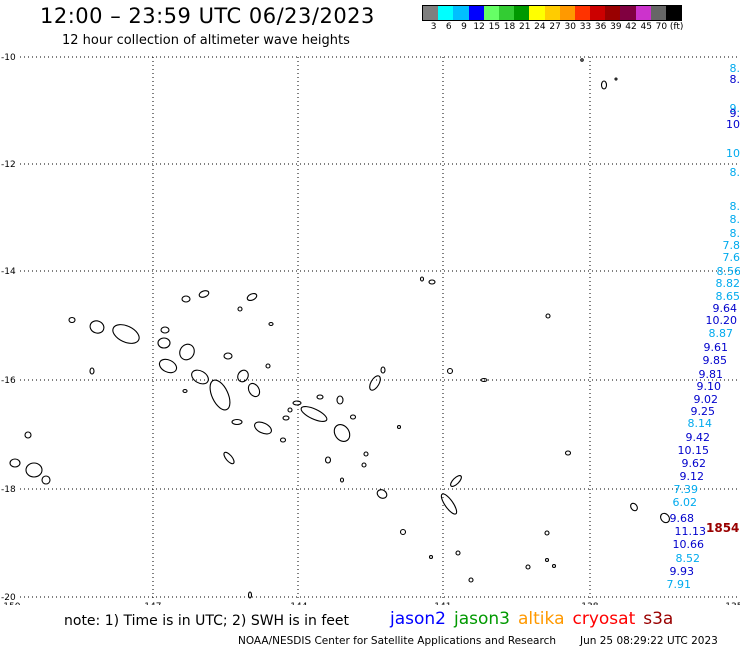 The image size is (740, 650). Describe the element at coordinates (616, 27) in the screenshot. I see `colorbar-label: 39` at that location.